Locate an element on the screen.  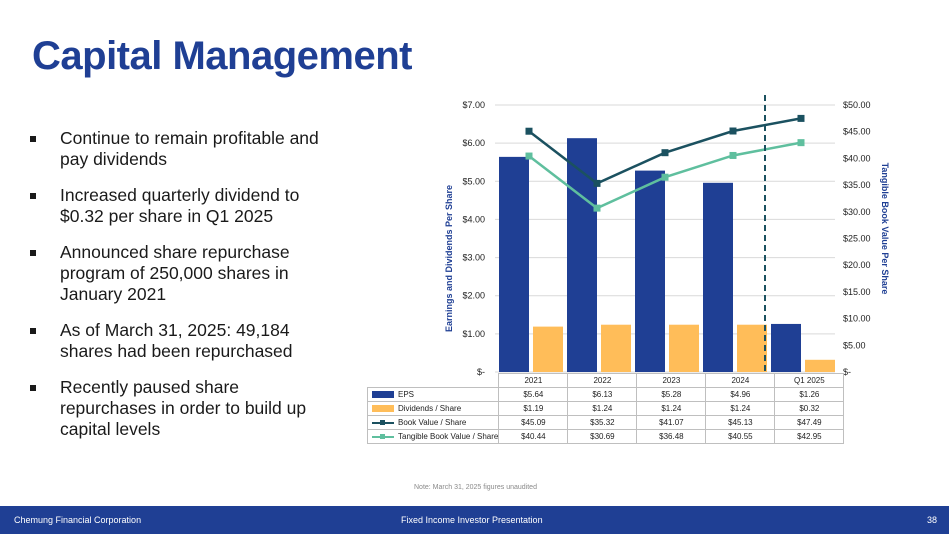
right-tick-label: $50.00 is located at coordinates (857, 105).